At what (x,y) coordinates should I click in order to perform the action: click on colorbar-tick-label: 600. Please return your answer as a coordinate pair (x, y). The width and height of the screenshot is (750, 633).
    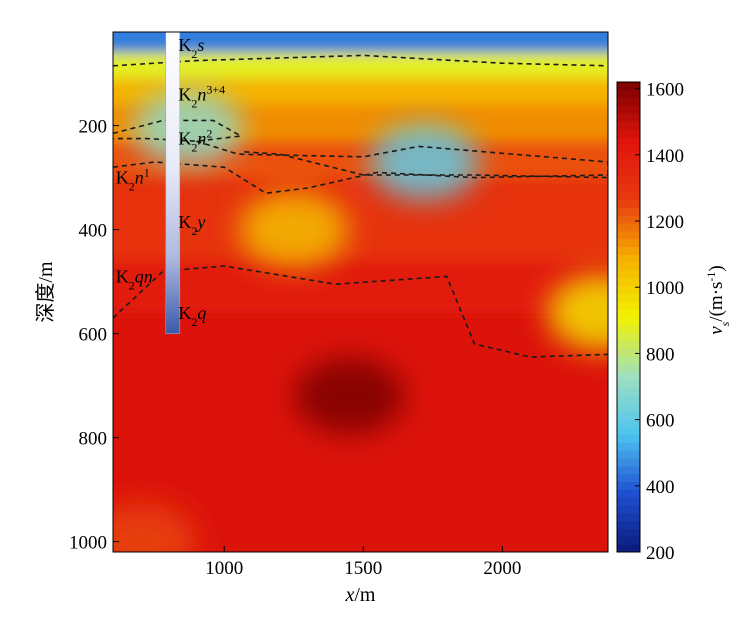
    Looking at the image, I should click on (660, 421).